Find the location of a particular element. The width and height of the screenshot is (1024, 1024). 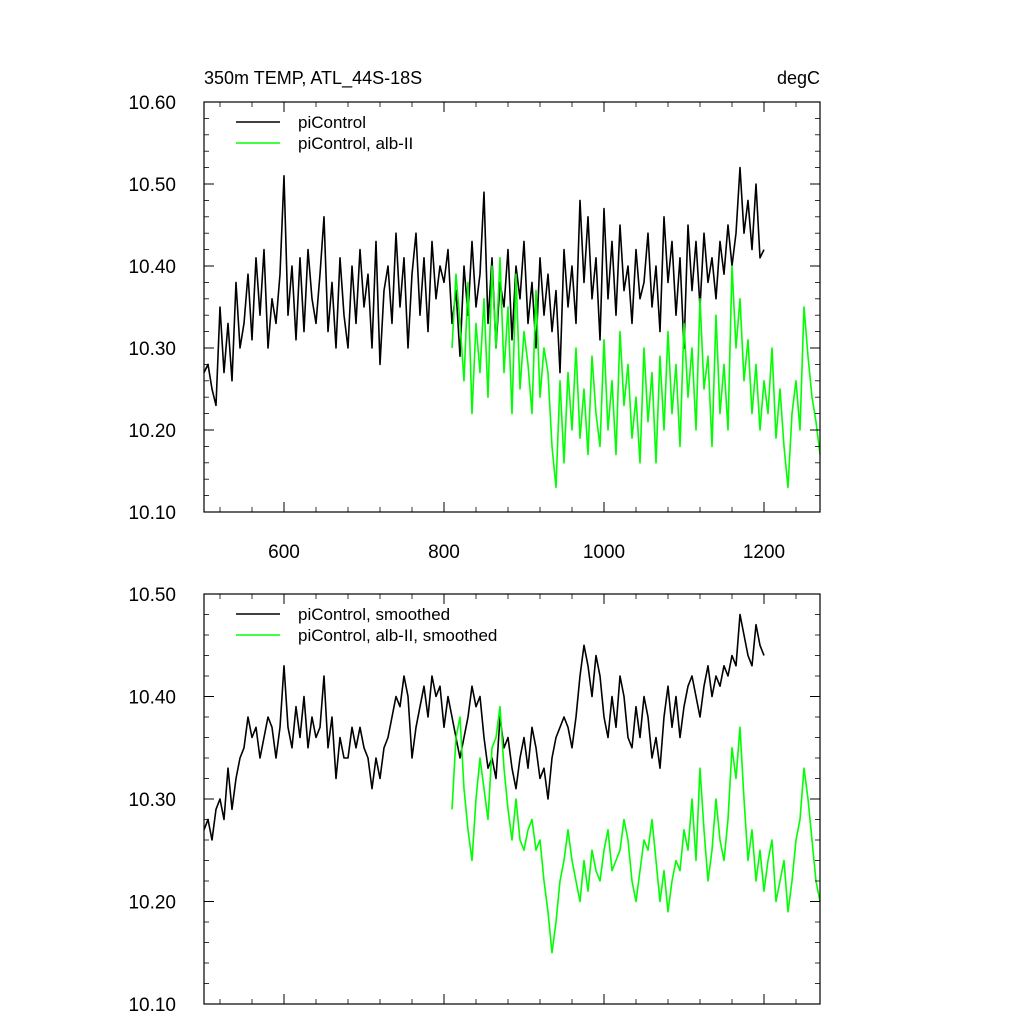

y-tick-label: 10.60 is located at coordinates (152, 103).